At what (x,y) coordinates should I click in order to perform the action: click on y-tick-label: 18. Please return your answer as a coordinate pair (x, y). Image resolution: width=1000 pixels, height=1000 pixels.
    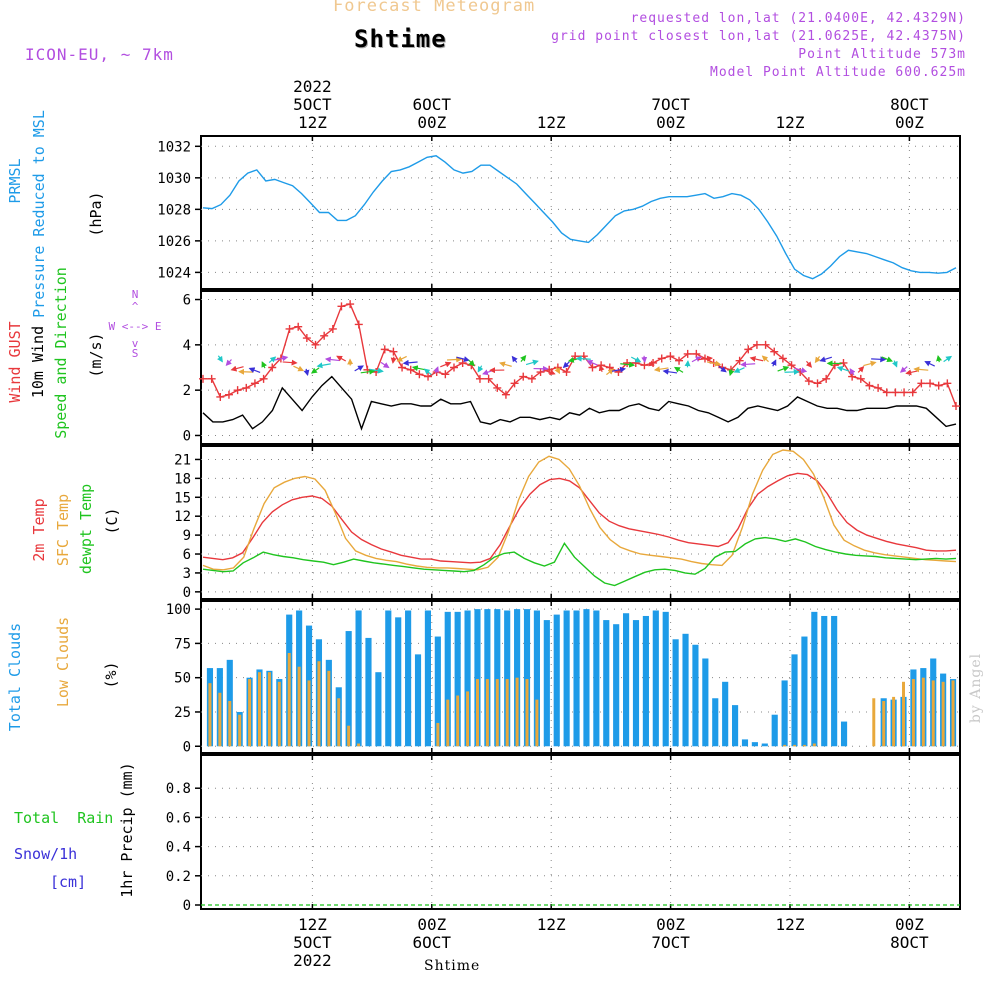
    Looking at the image, I should click on (182, 479).